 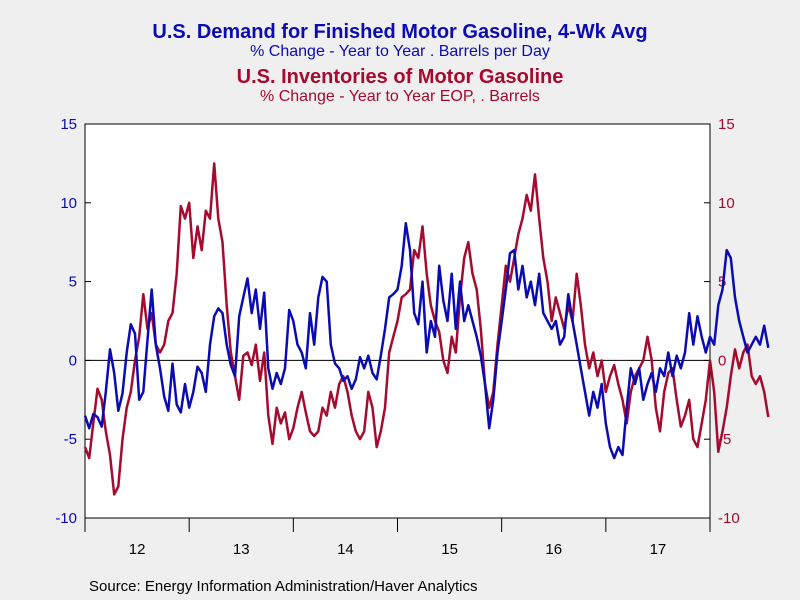 What do you see at coordinates (73, 282) in the screenshot?
I see `left-axis-label: 5` at bounding box center [73, 282].